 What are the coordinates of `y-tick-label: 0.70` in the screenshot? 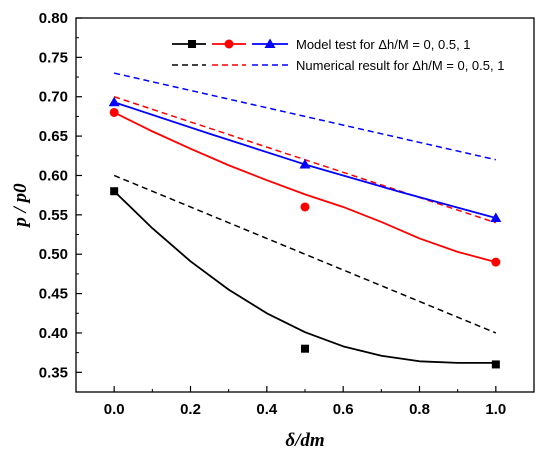 It's located at (53, 97).